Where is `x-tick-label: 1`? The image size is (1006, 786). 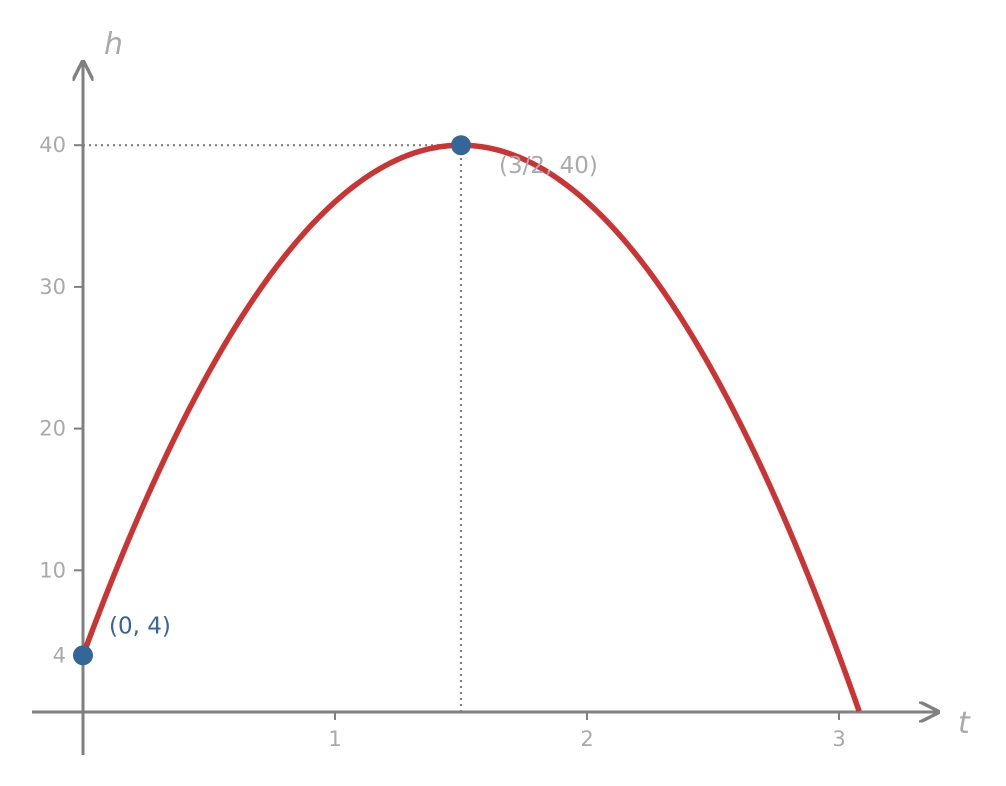 x-tick-label: 1 is located at coordinates (334, 739).